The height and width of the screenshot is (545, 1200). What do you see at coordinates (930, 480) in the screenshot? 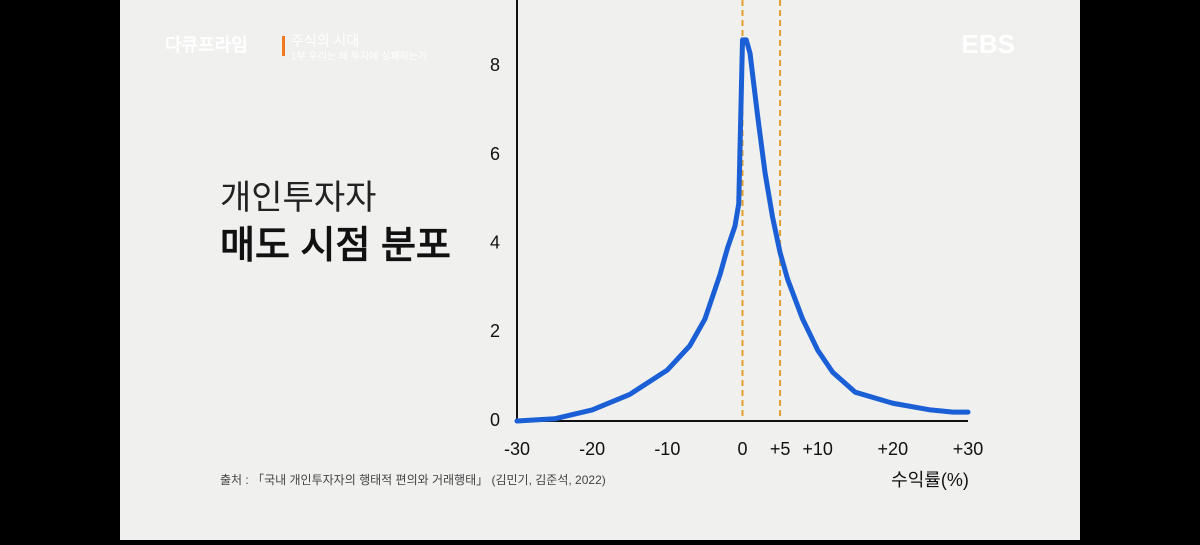
I see `x-axis-label: 수익률(%)` at bounding box center [930, 480].